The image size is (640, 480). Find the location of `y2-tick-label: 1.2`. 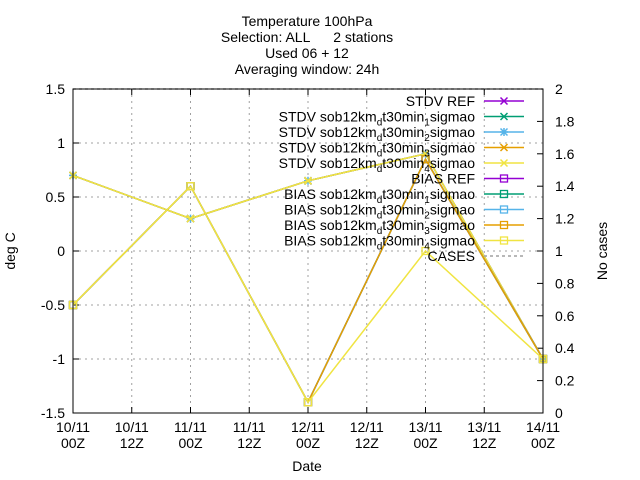

y2-tick-label: 1.2 is located at coordinates (565, 219).